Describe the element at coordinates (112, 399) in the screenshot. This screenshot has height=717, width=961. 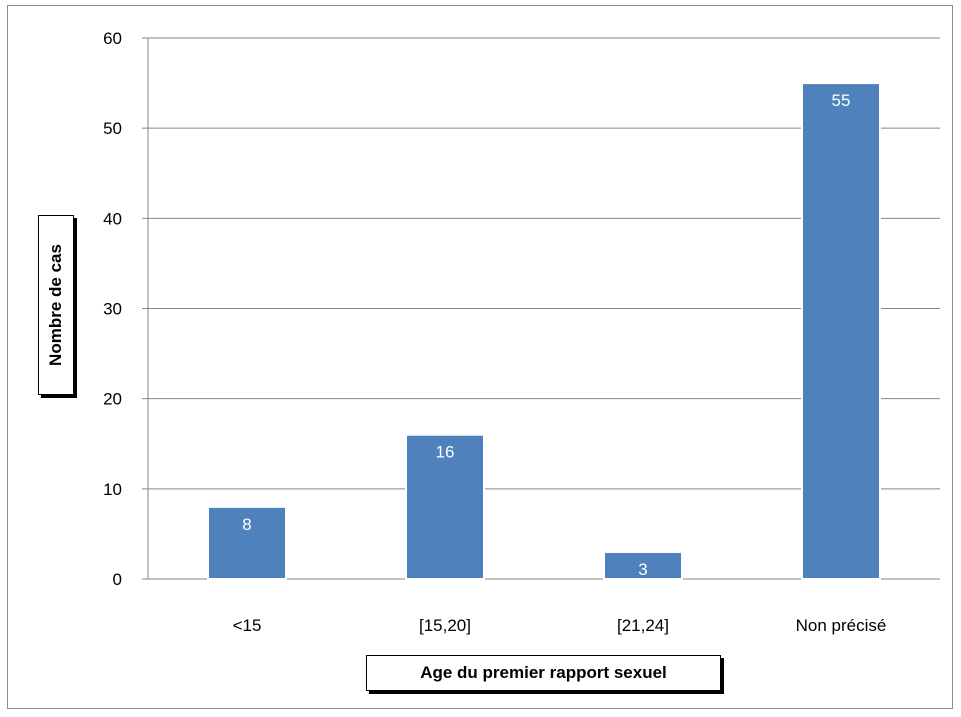
I see `y-tick-label: 20` at that location.